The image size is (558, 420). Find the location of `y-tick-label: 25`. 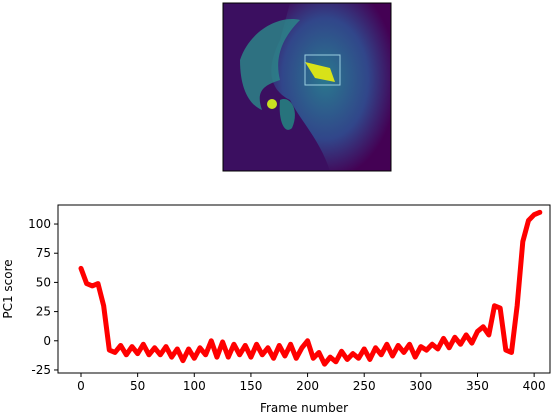

y-tick-label: 25 is located at coordinates (43, 312).